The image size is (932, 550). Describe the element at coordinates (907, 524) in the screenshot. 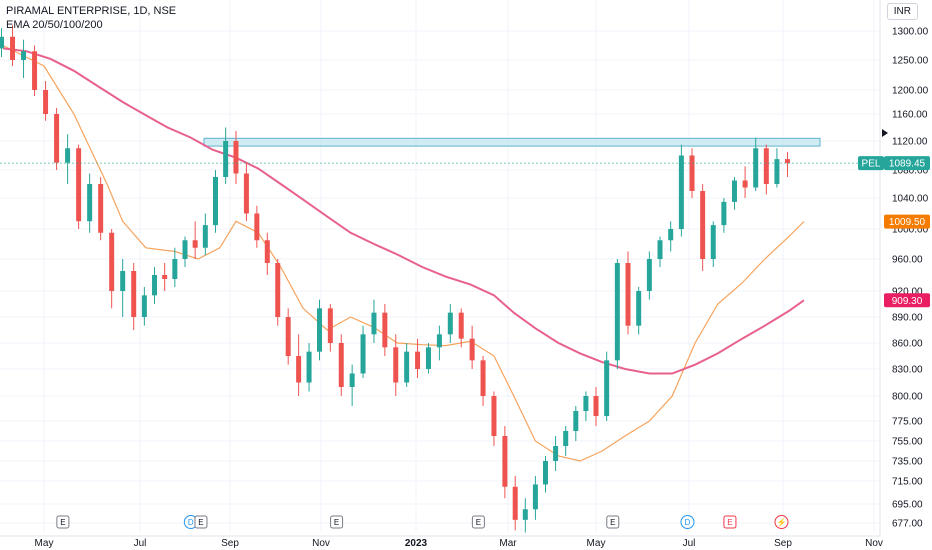

I see `price-tick-label: 677.00` at that location.